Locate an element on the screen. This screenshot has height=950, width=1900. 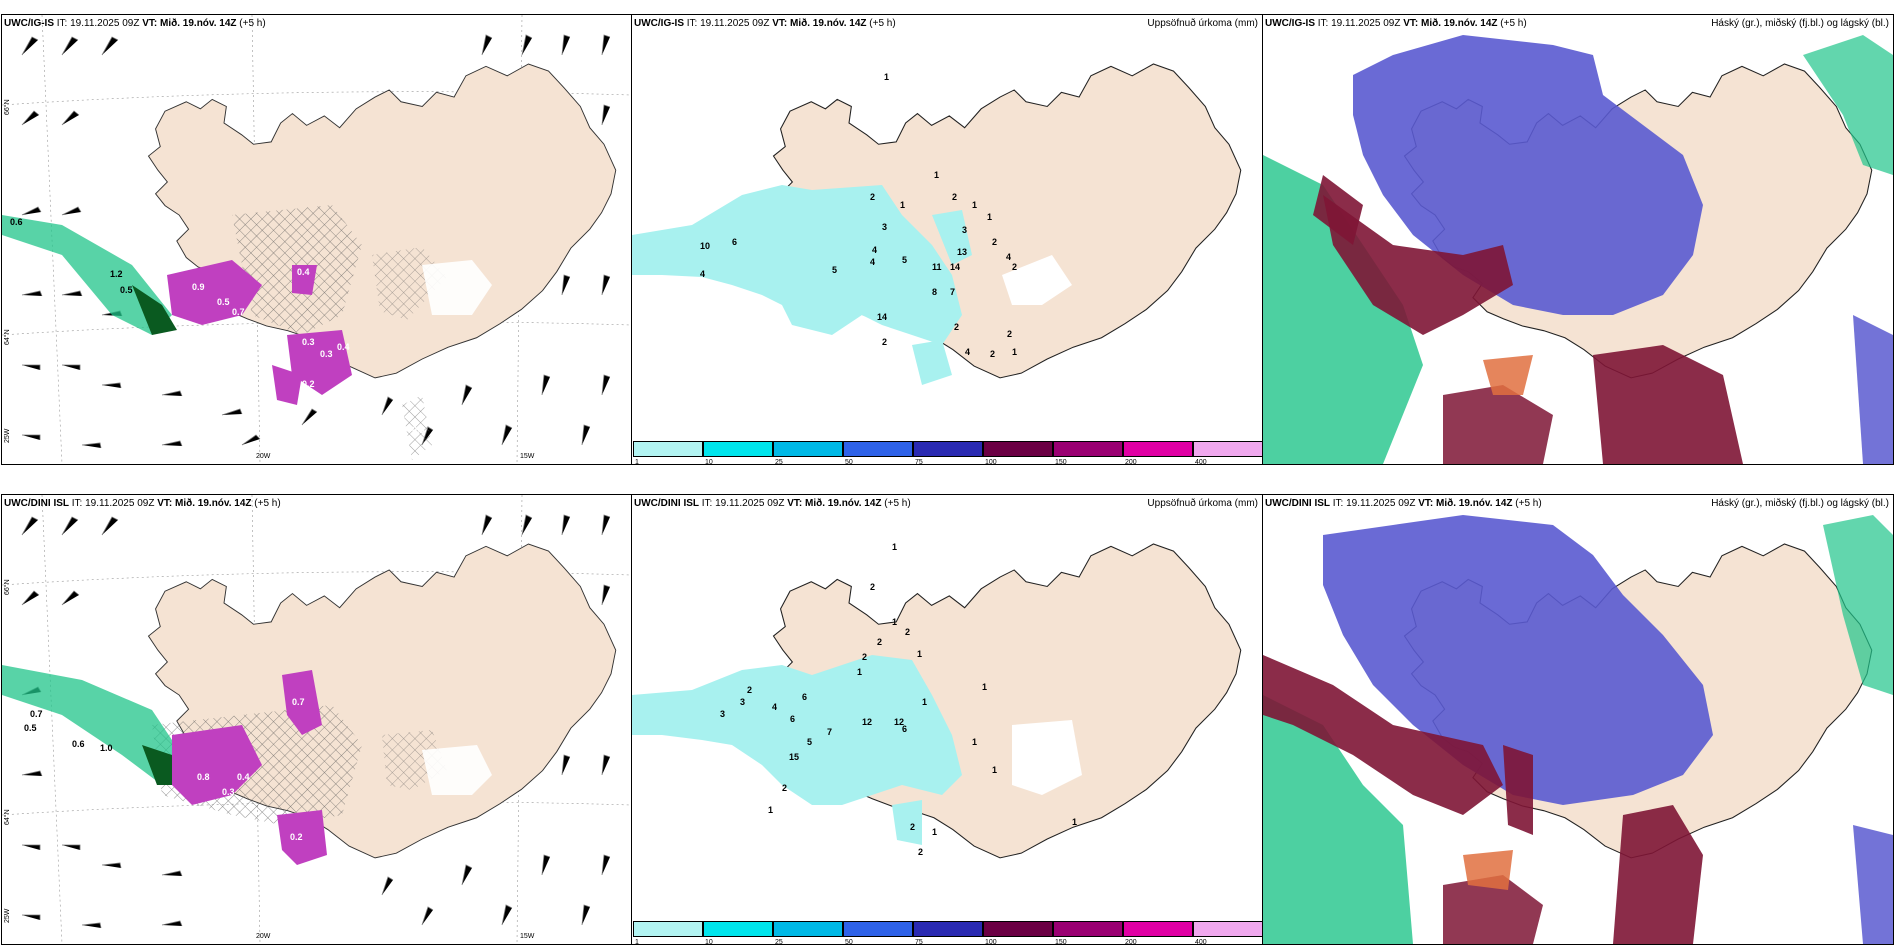
colorbar-swatch: 10 is located at coordinates (738, 932).